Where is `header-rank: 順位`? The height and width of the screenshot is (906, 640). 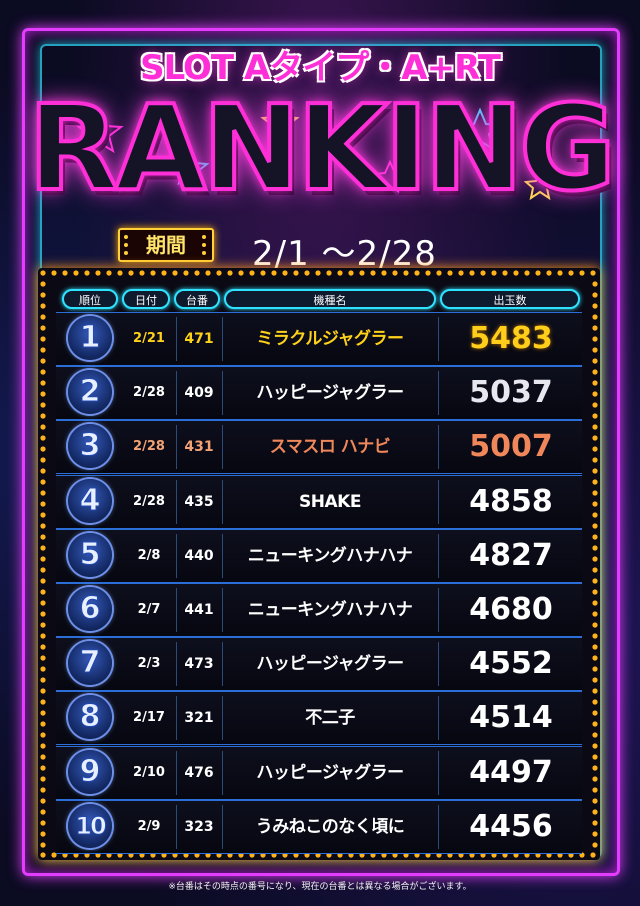 header-rank: 順位 is located at coordinates (90, 299).